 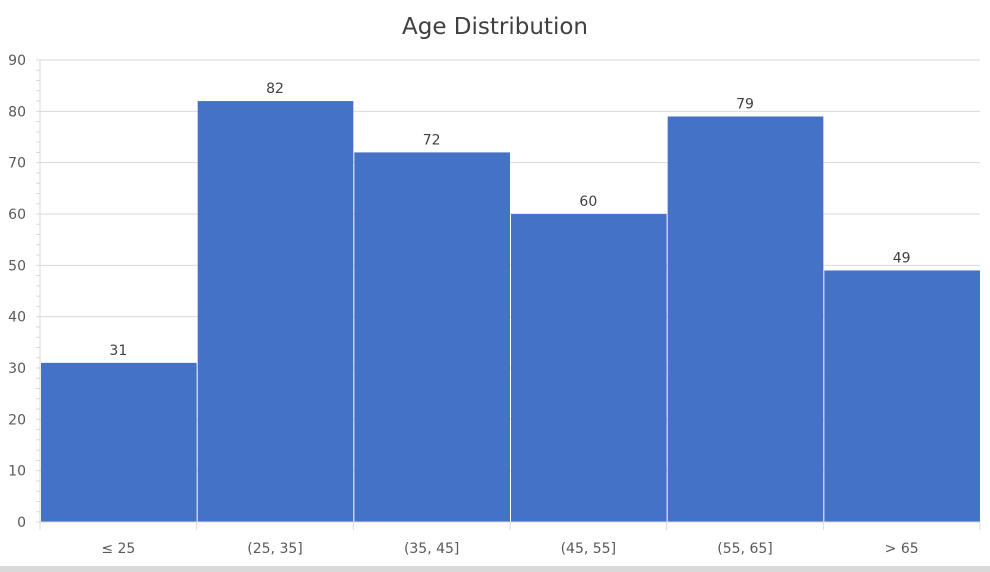 What do you see at coordinates (17, 266) in the screenshot?
I see `y-tick-label: 50` at bounding box center [17, 266].